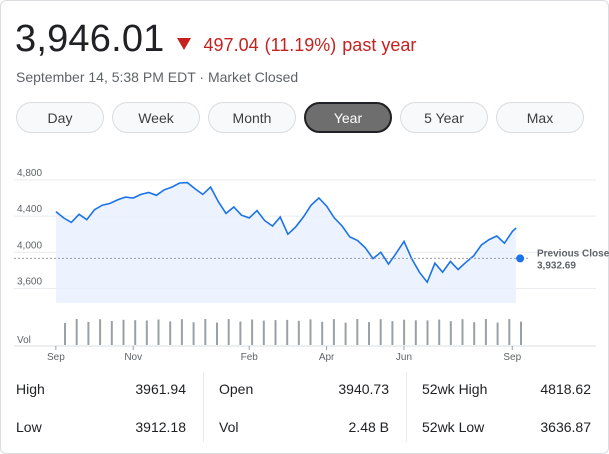  What do you see at coordinates (236, 389) in the screenshot?
I see `open-label: Open` at bounding box center [236, 389].